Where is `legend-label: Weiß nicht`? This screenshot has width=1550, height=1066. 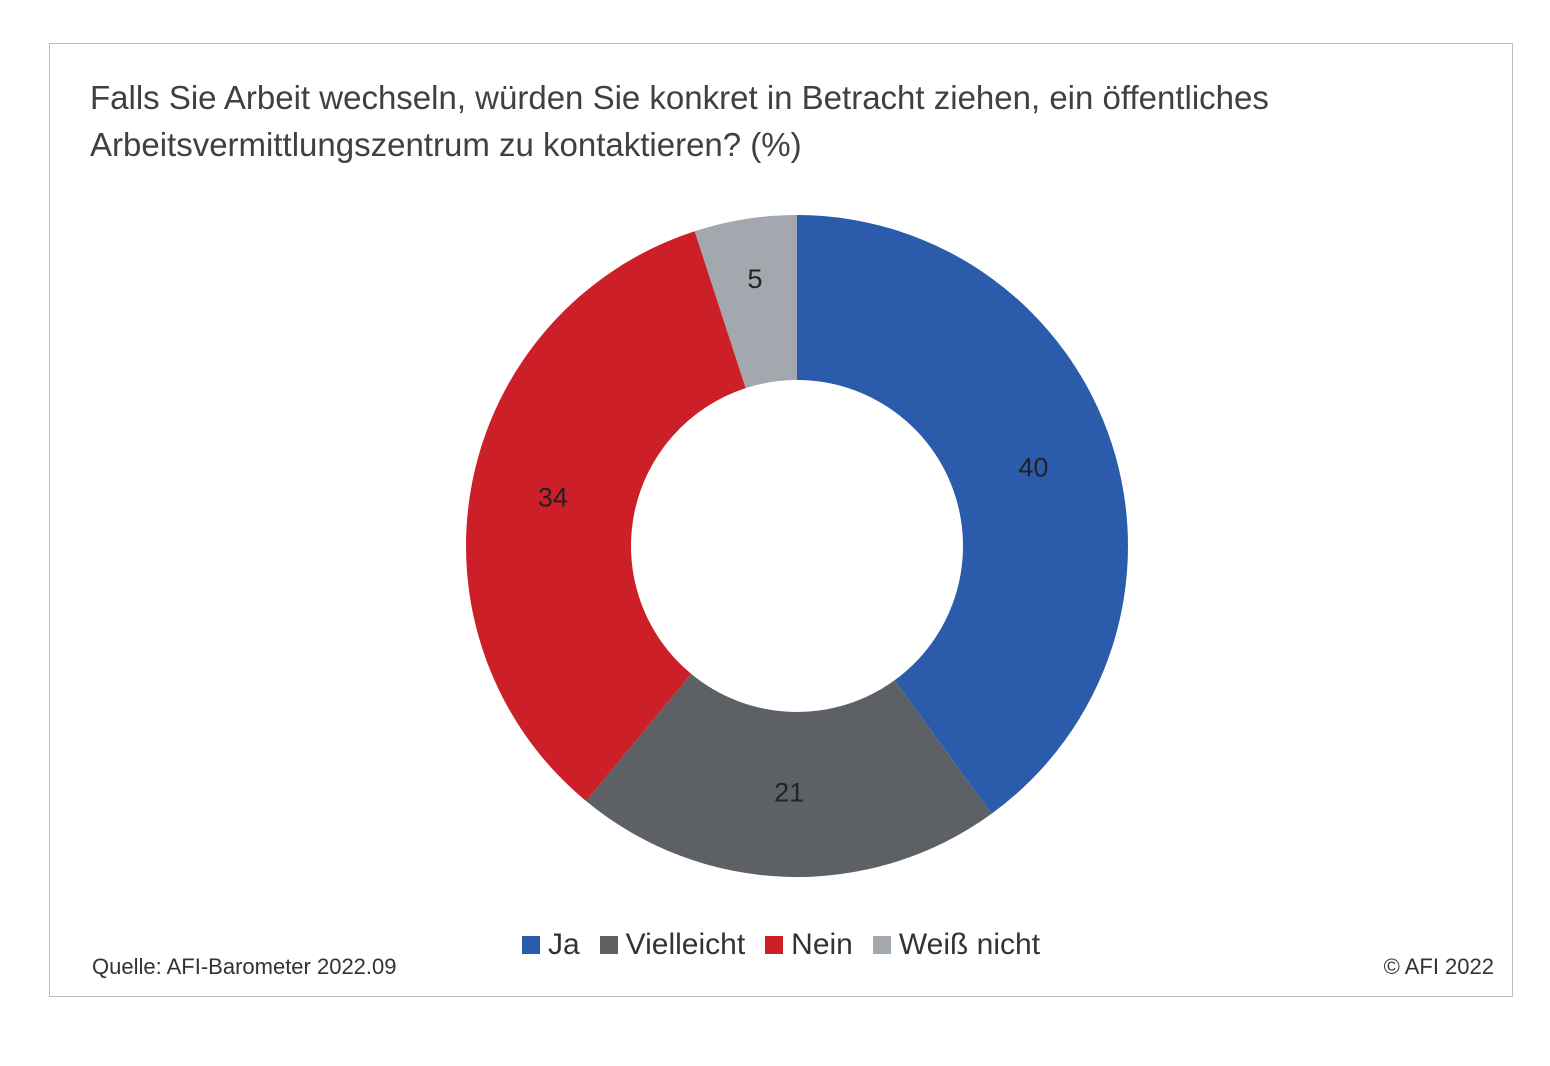 legend-label: Weiß nicht is located at coordinates (969, 944).